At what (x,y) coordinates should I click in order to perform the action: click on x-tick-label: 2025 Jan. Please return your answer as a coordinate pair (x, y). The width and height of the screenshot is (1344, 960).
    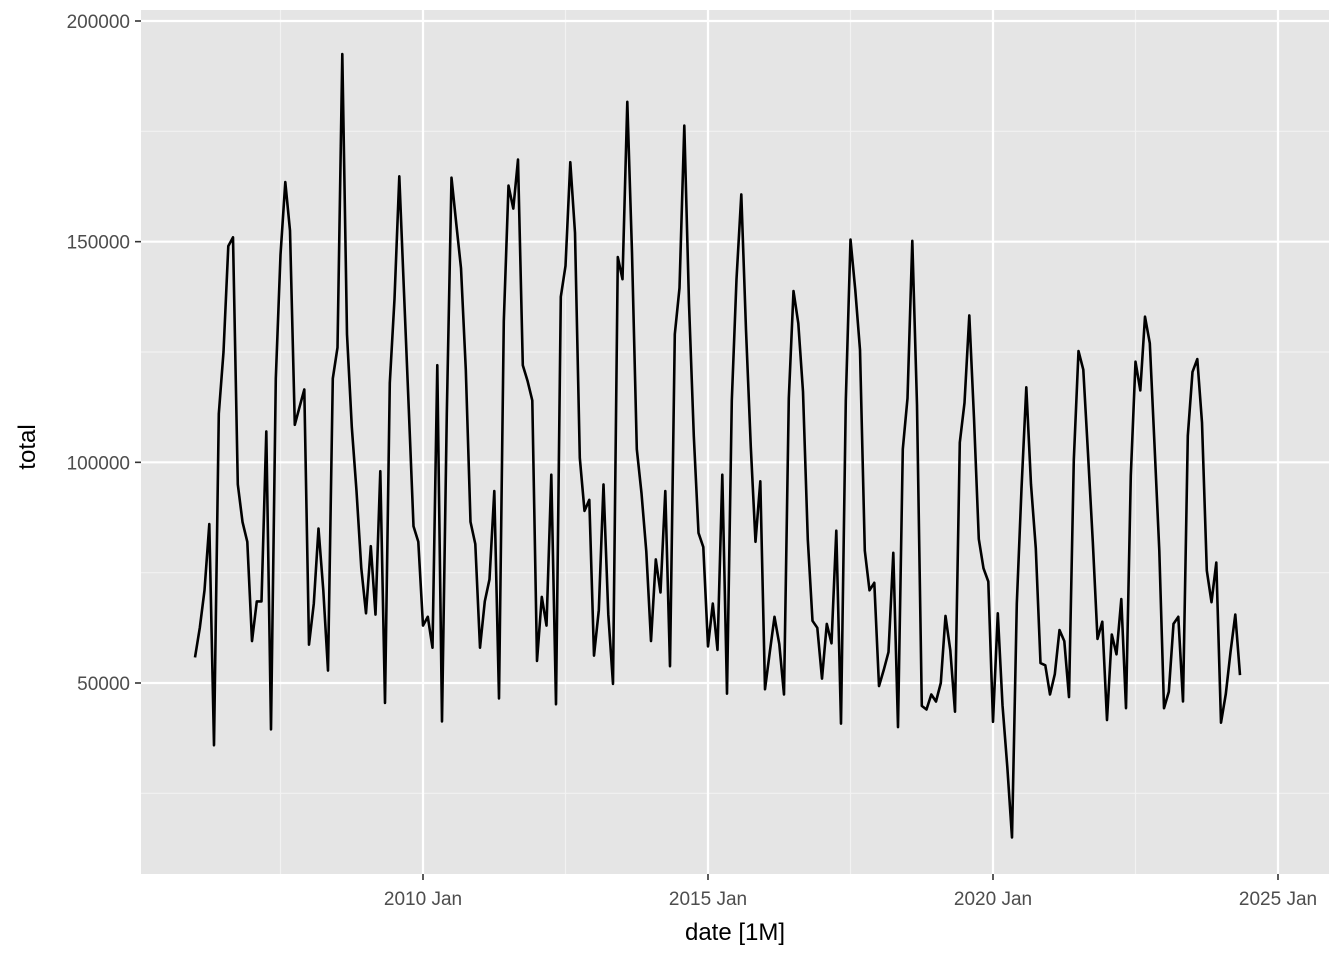
    Looking at the image, I should click on (1278, 899).